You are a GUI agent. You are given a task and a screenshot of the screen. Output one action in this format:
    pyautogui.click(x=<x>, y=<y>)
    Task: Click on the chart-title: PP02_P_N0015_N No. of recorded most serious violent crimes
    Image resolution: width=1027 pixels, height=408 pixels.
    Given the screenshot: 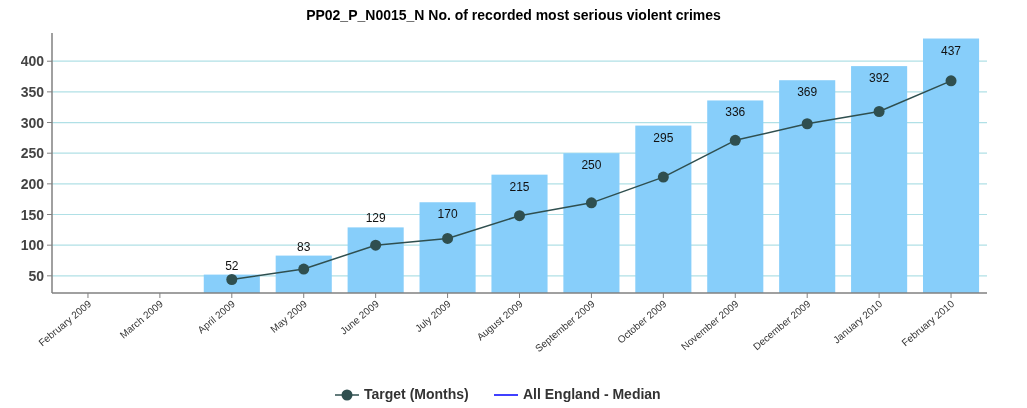 What is the action you would take?
    pyautogui.click(x=514, y=15)
    